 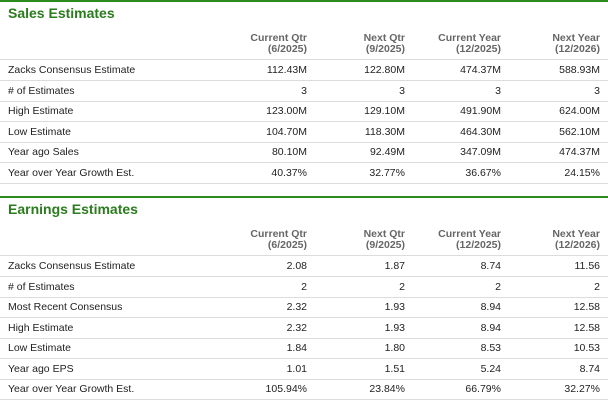 What do you see at coordinates (289, 152) in the screenshot?
I see `cell-value: 80.10M` at bounding box center [289, 152].